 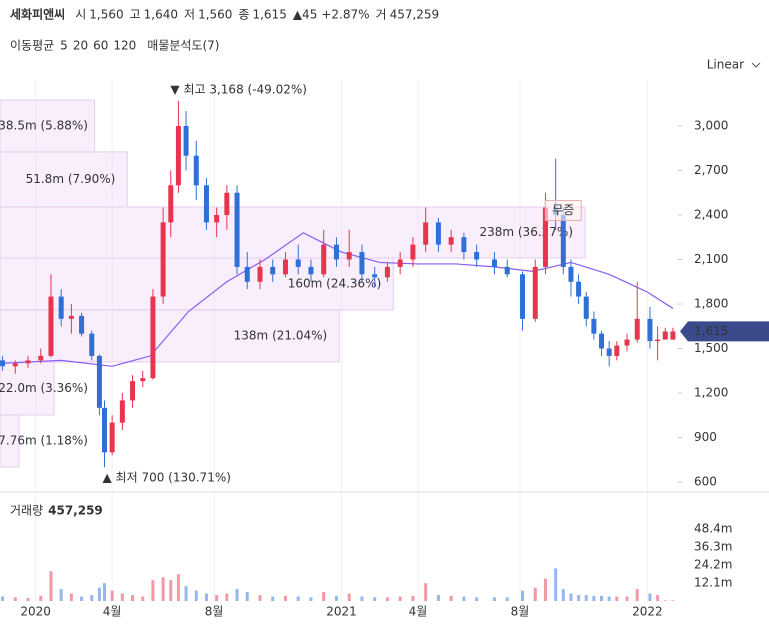 I want to click on y-tick-label: 600, so click(x=705, y=481).